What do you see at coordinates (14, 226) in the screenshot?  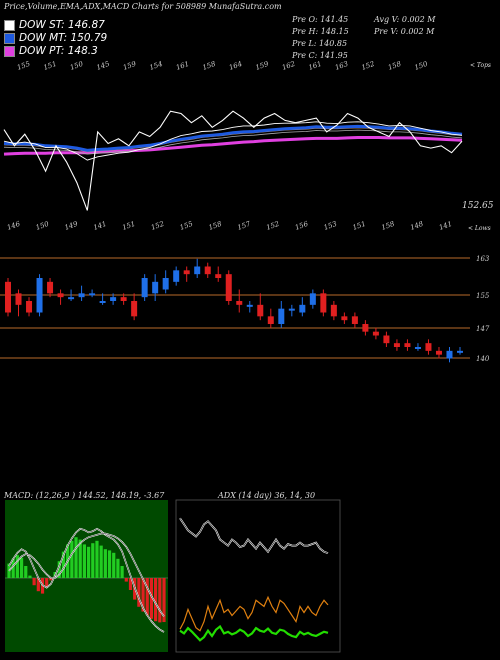 I see `low-label: 146` at bounding box center [14, 226].